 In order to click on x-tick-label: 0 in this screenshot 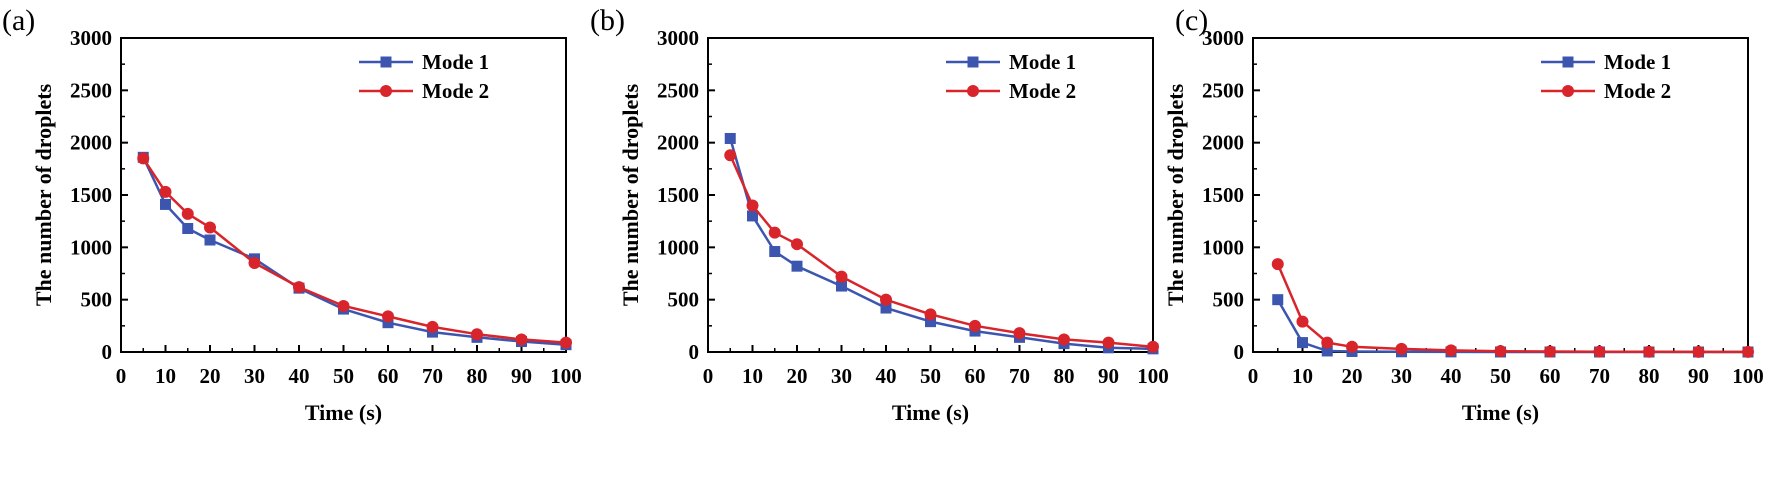, I will do `click(708, 376)`.